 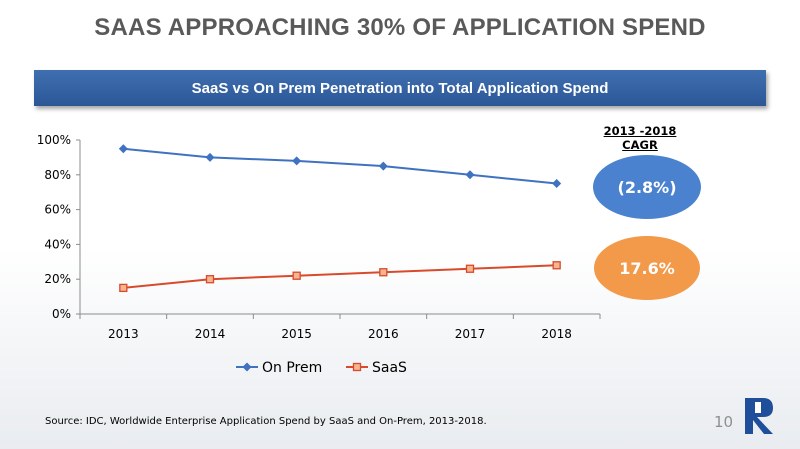 I want to click on saas-cagr-value: 17.6%, so click(x=647, y=268).